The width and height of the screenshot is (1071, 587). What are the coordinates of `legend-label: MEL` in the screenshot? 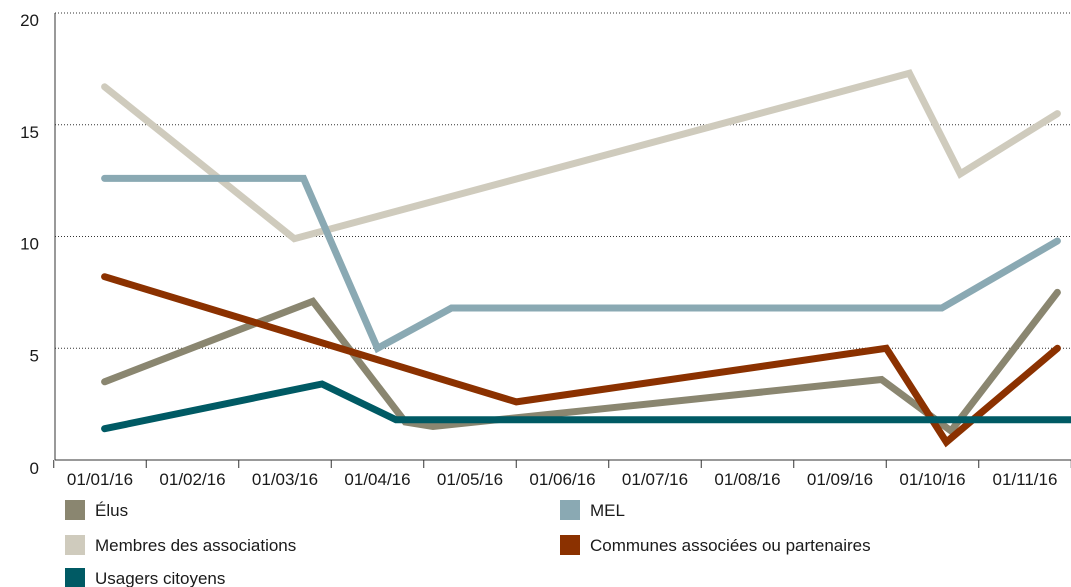 It's located at (607, 510).